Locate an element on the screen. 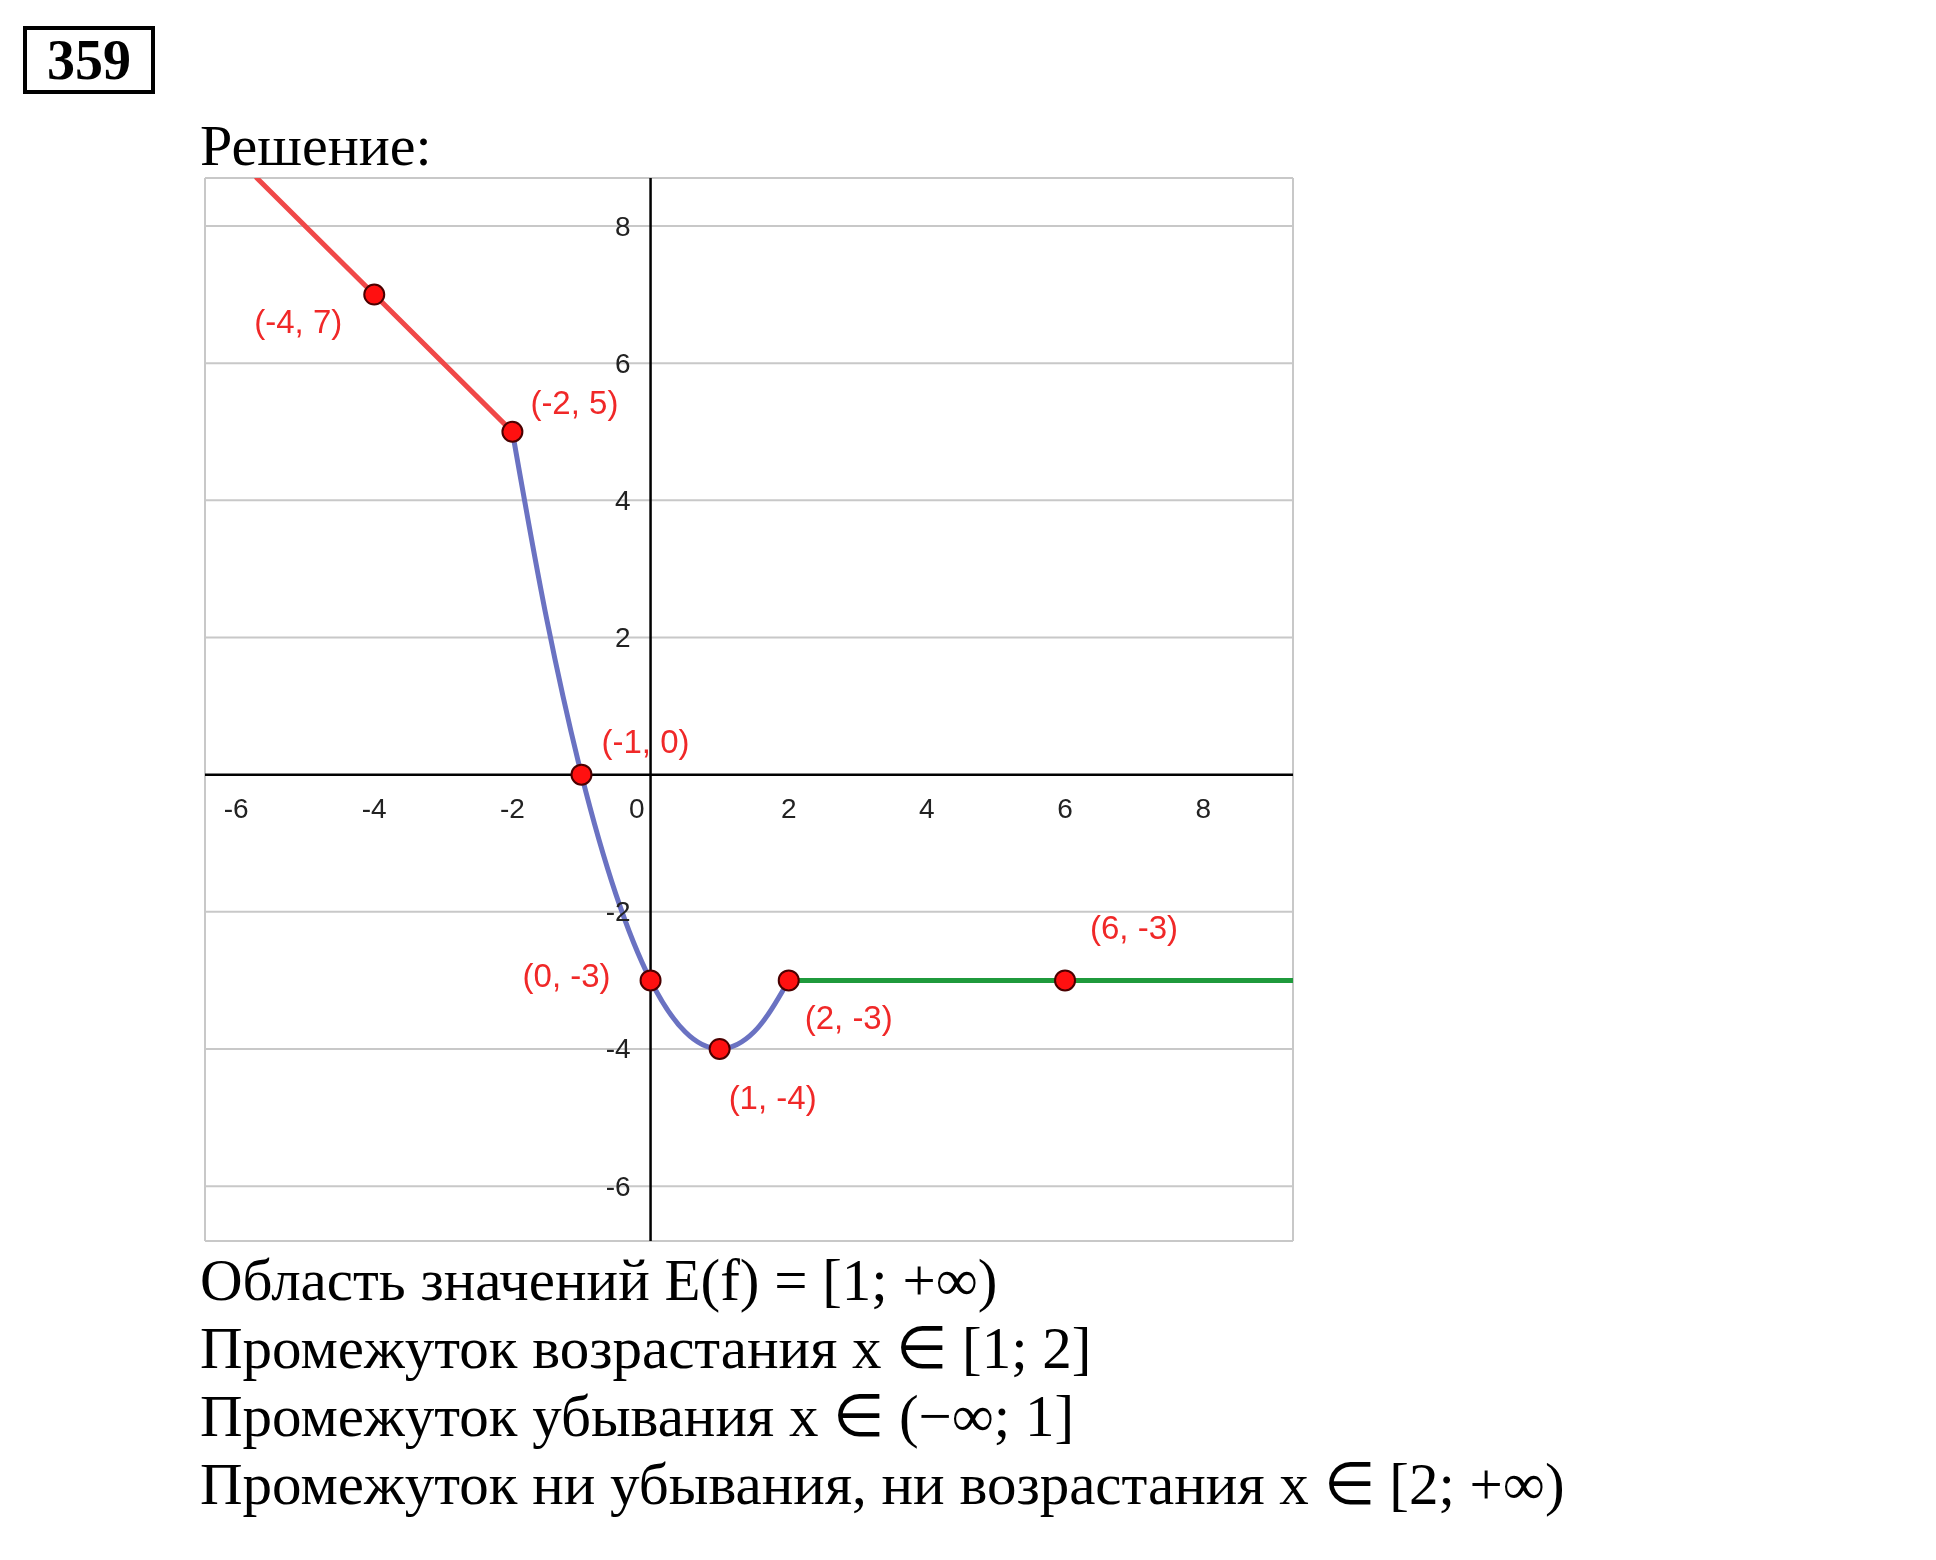  text: Промежуток возрастания x ∈ [1; 2] is located at coordinates (646, 1348).